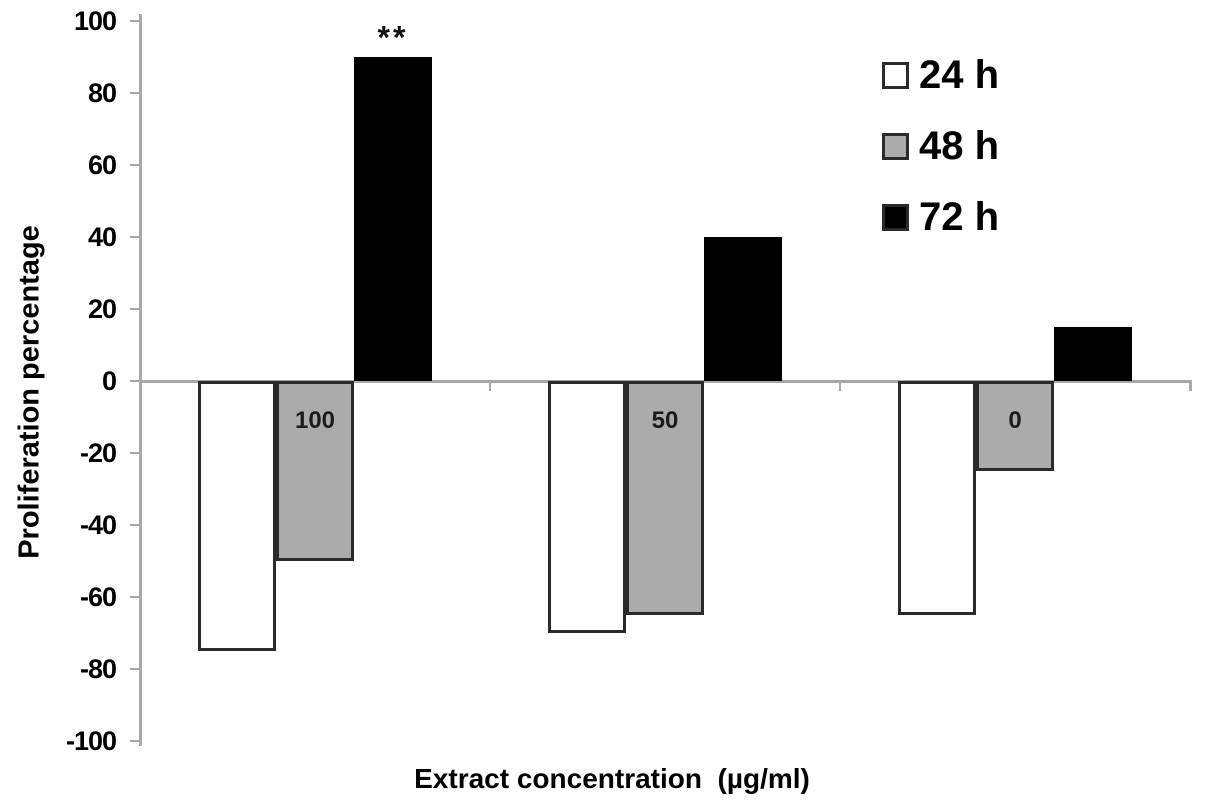 This screenshot has height=810, width=1205. I want to click on legend-swatch-24h, so click(895, 75).